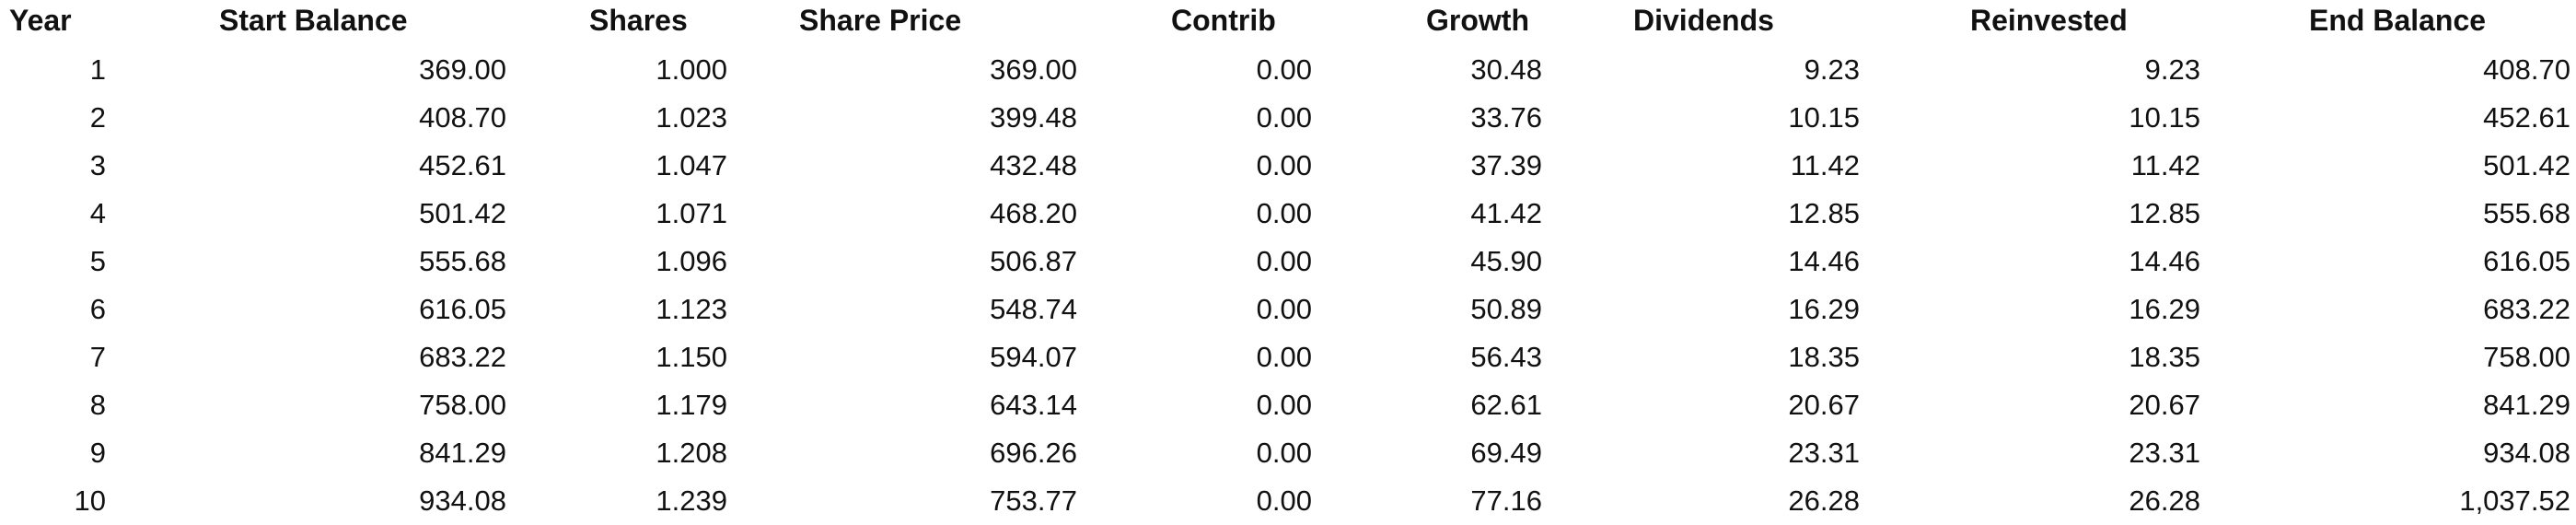 This screenshot has width=2576, height=525. I want to click on cell-growth: 77.16, so click(1506, 500).